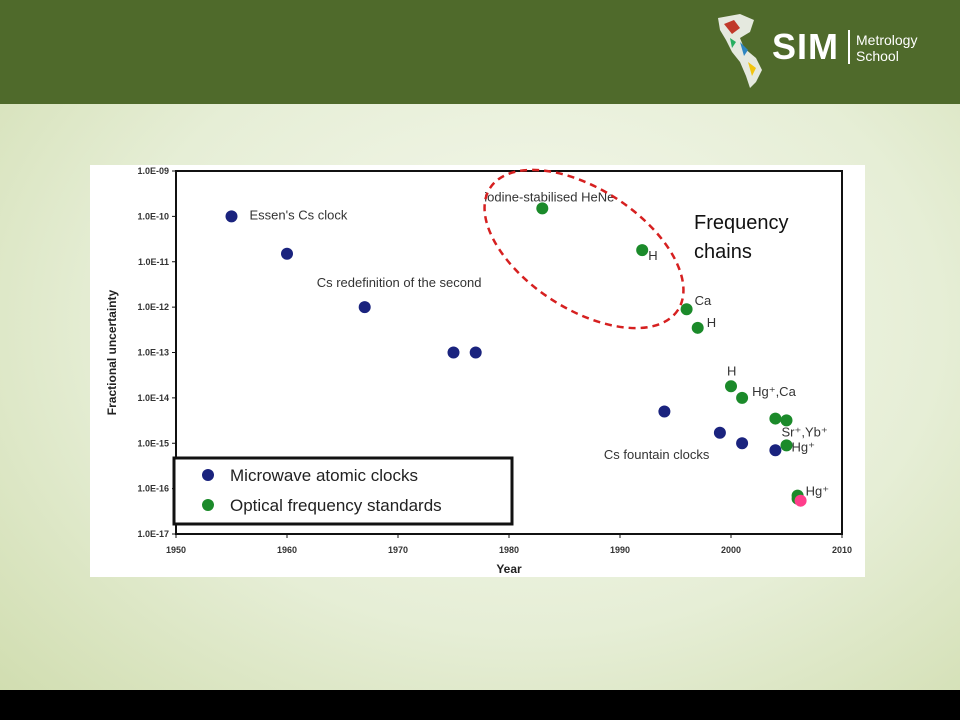 The image size is (960, 720). What do you see at coordinates (399, 282) in the screenshot?
I see `annotation-label: Cs redefinition of the second` at bounding box center [399, 282].